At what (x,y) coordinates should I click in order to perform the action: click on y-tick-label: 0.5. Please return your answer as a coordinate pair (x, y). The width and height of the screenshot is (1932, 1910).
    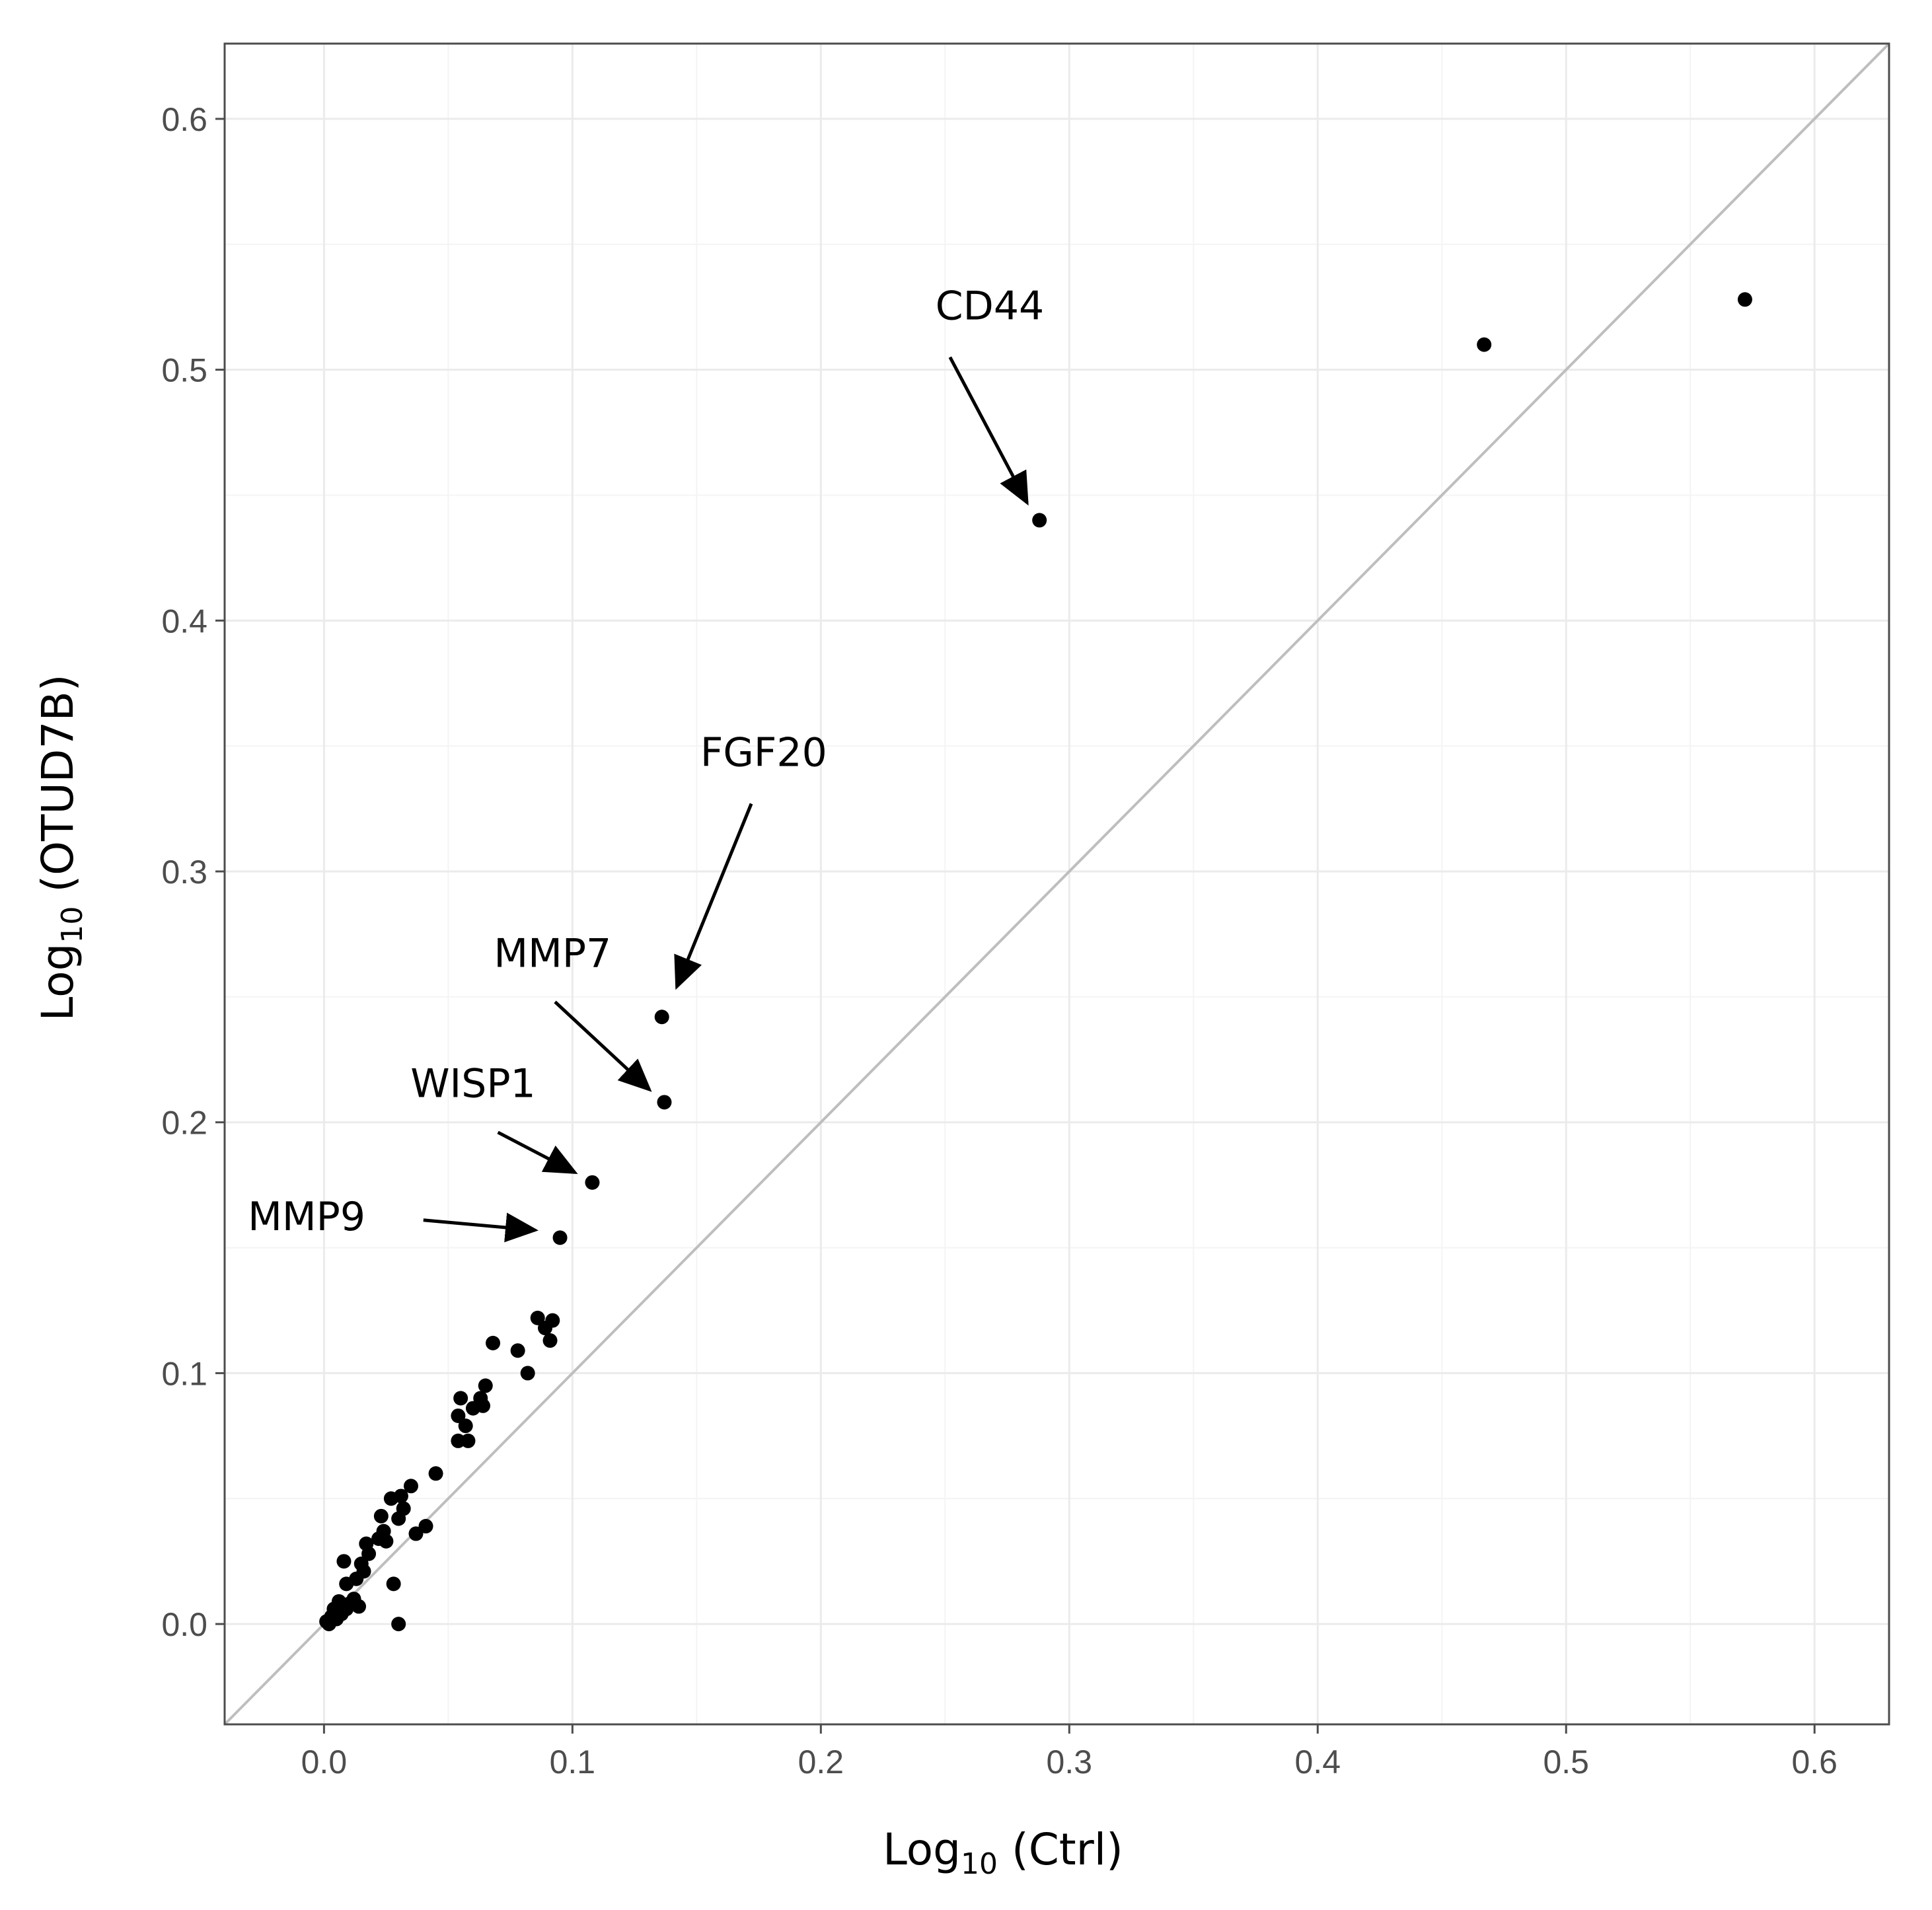
    Looking at the image, I should click on (184, 370).